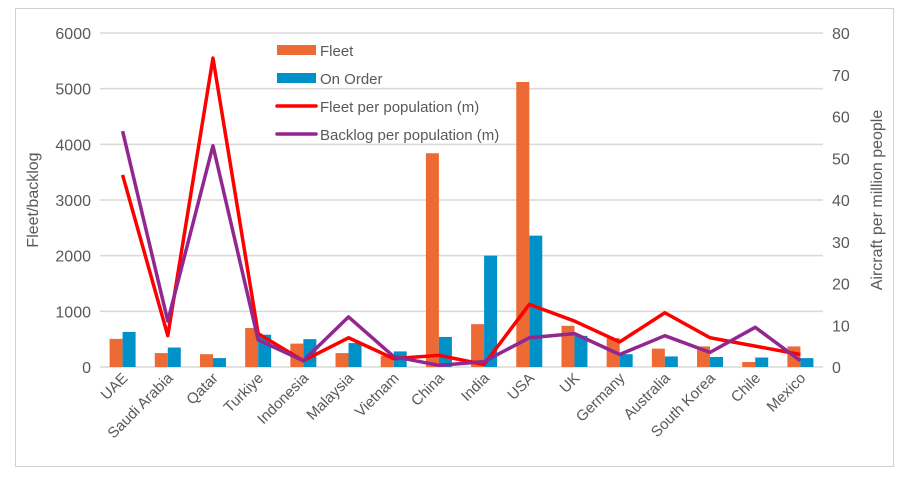  Describe the element at coordinates (841, 326) in the screenshot. I see `y2-tick-label: 10` at that location.